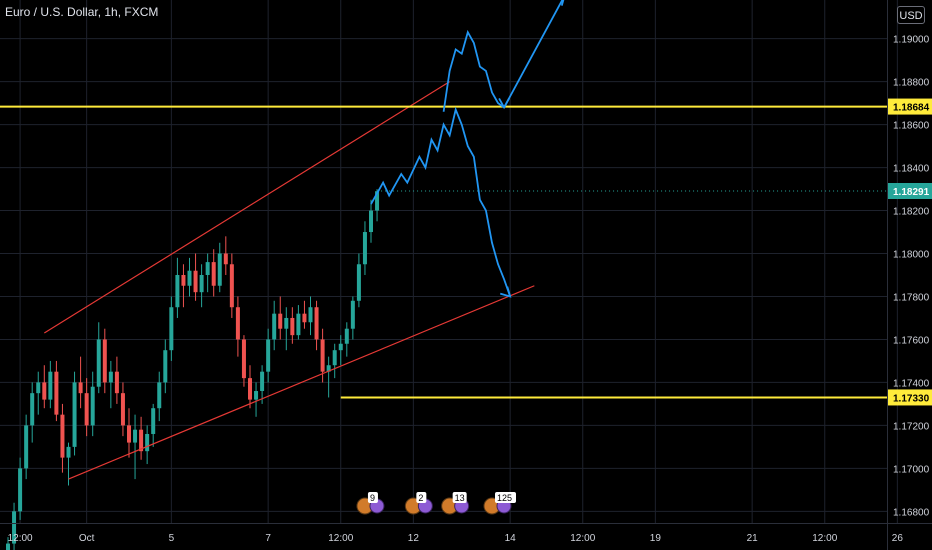 This screenshot has width=932, height=550. Describe the element at coordinates (268, 538) in the screenshot. I see `time-tick-label: 7` at that location.